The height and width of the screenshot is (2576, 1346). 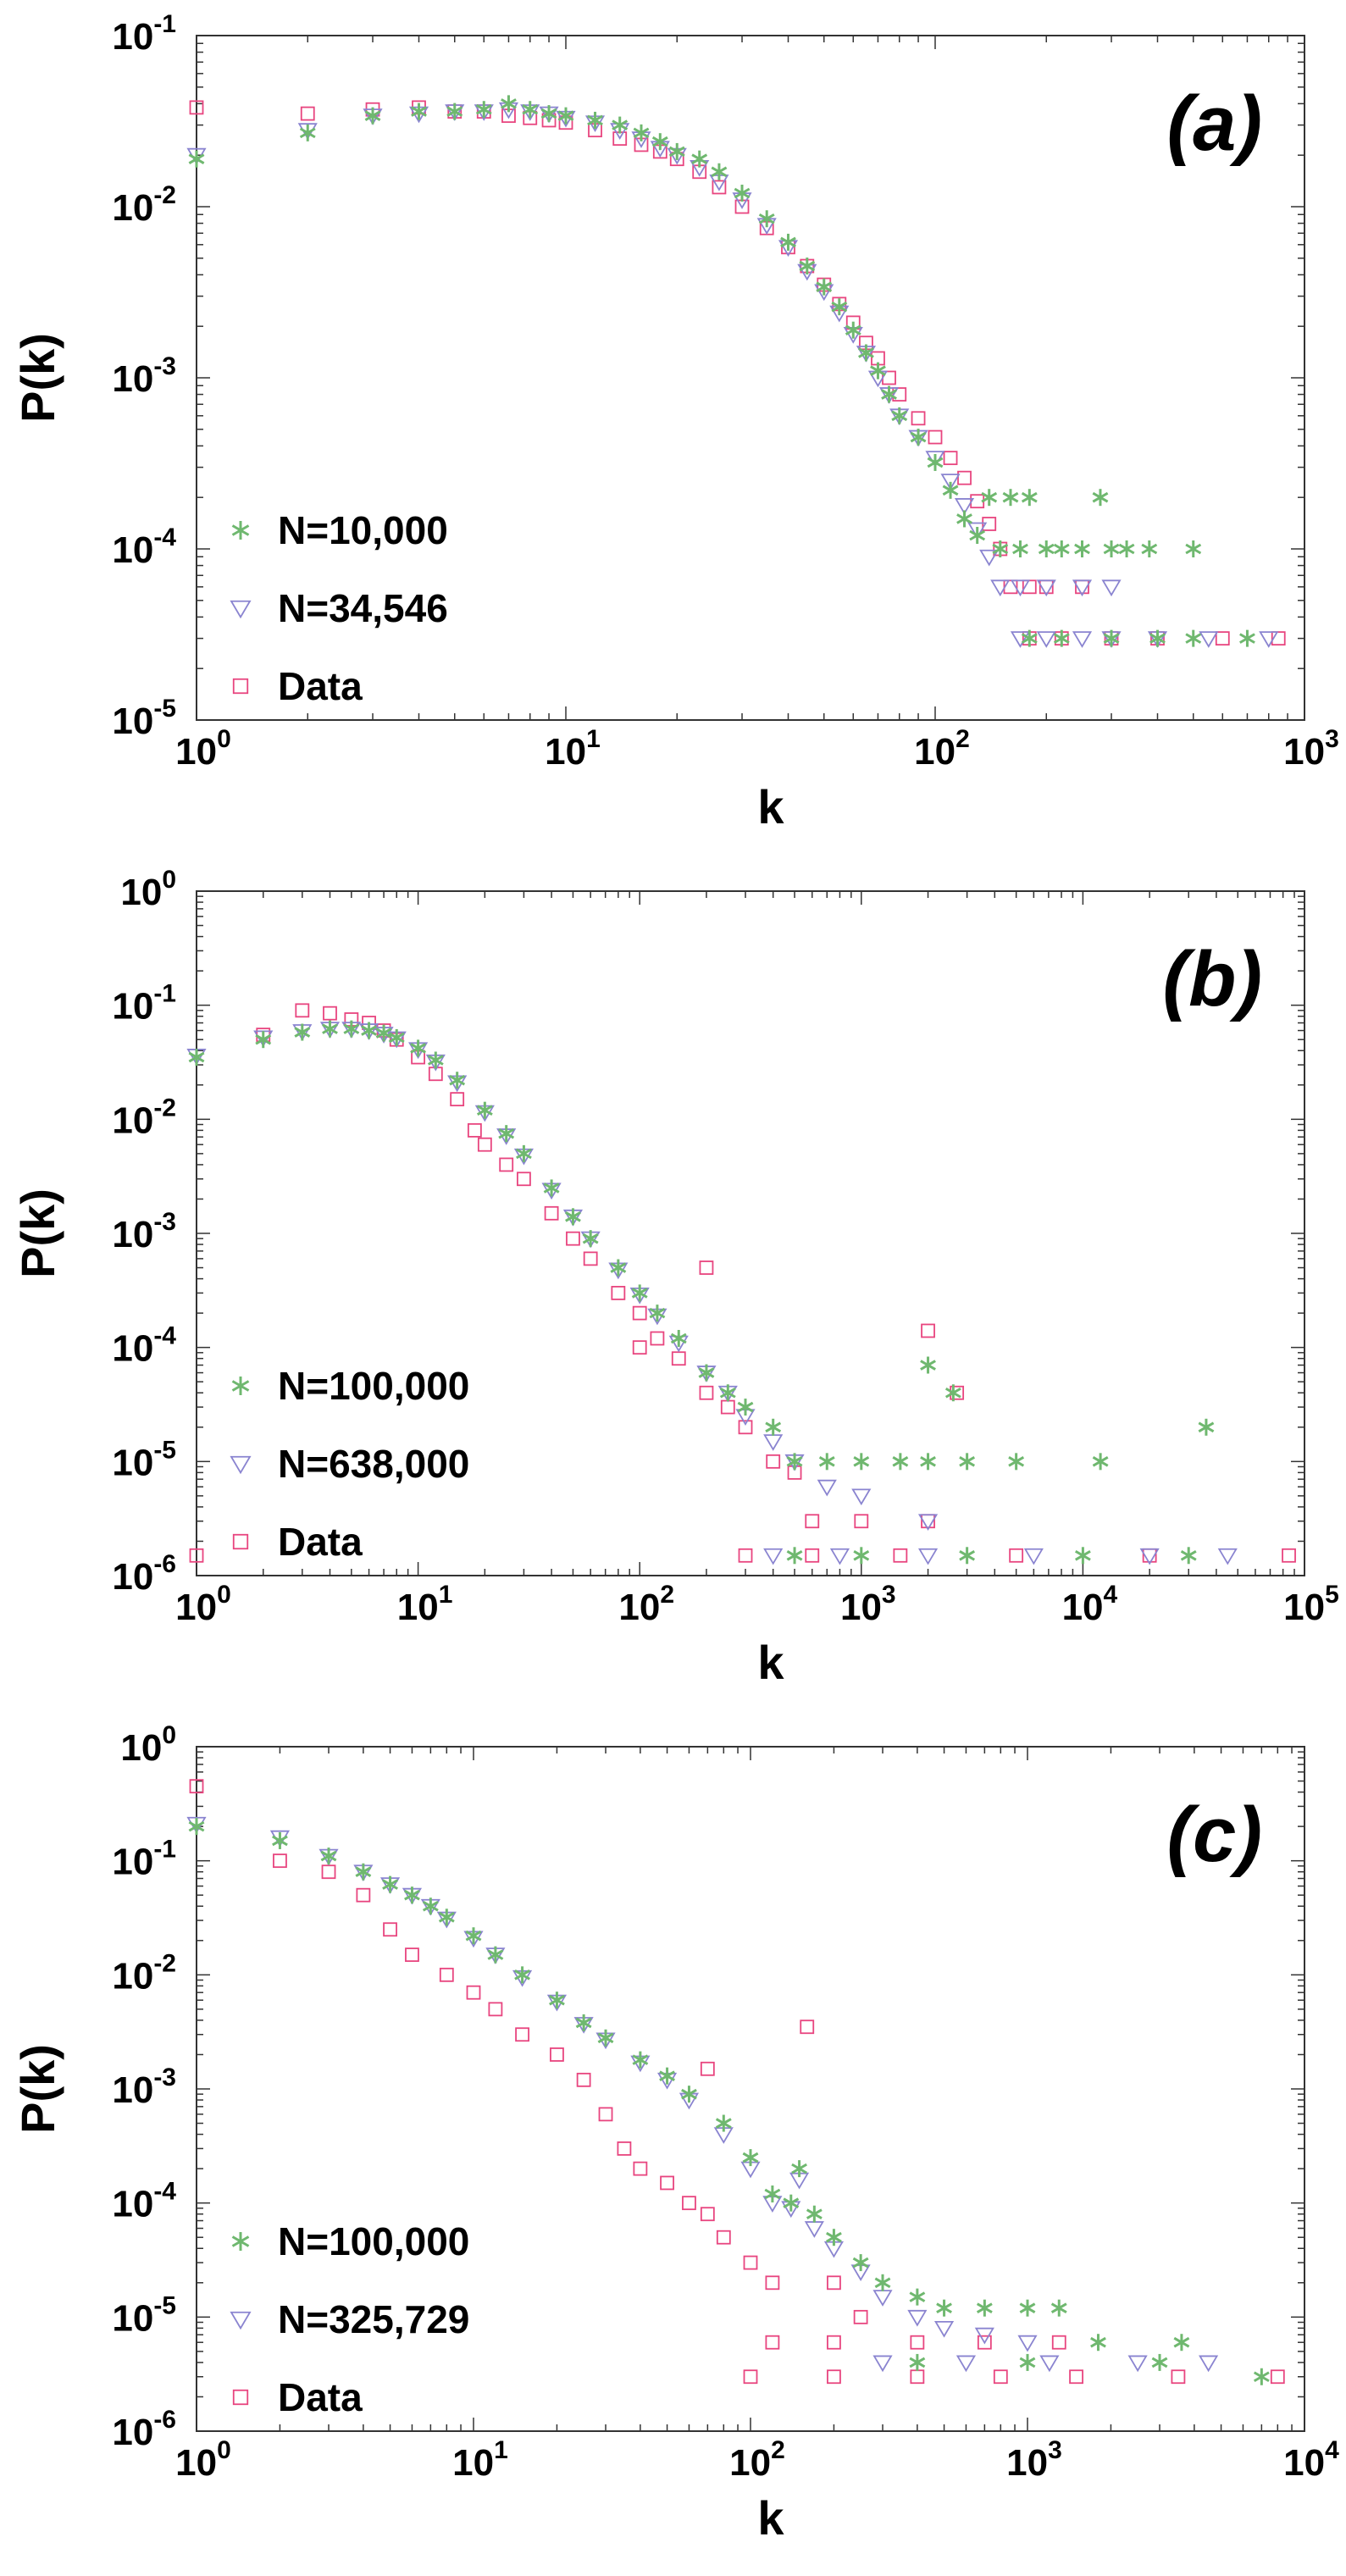 What do you see at coordinates (339, 608) in the screenshot?
I see `legend: N=10,000 N=34,546 Data` at bounding box center [339, 608].